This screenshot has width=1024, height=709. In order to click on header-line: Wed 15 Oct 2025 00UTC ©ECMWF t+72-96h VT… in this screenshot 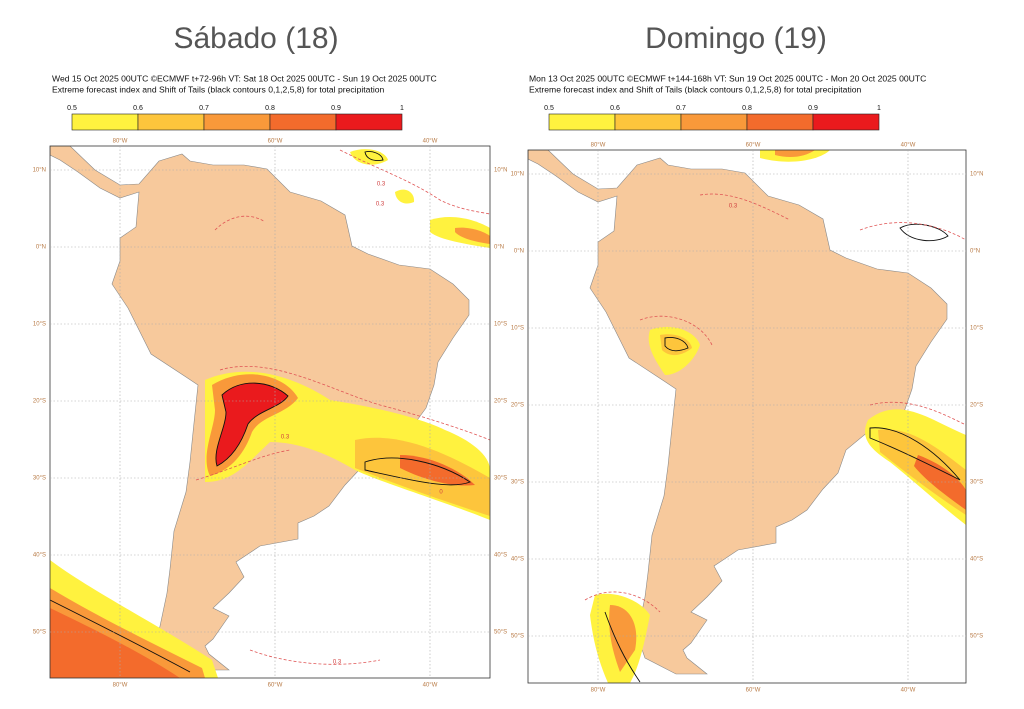, I will do `click(244, 78)`.